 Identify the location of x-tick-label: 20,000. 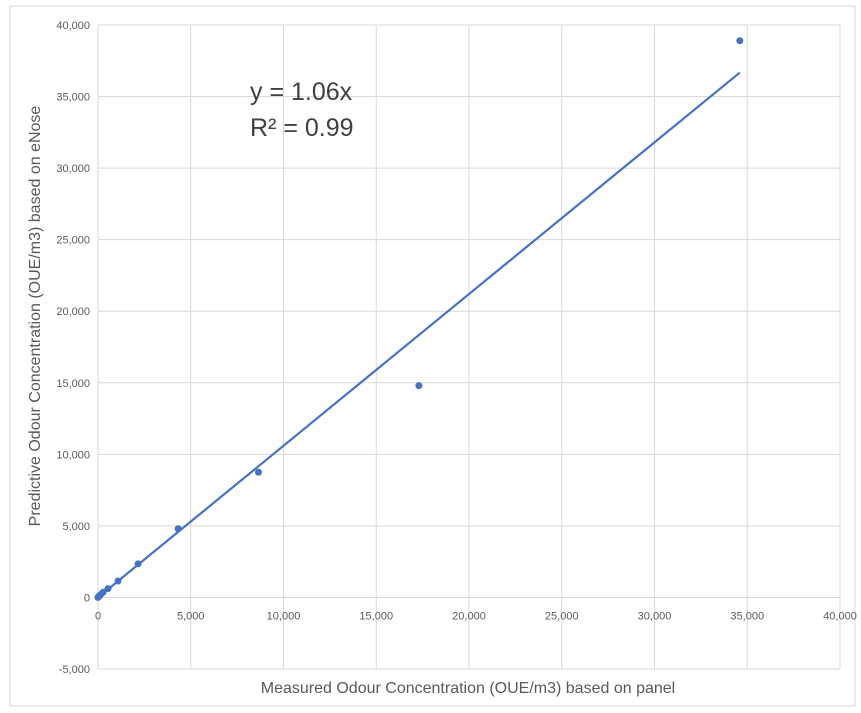
(469, 616).